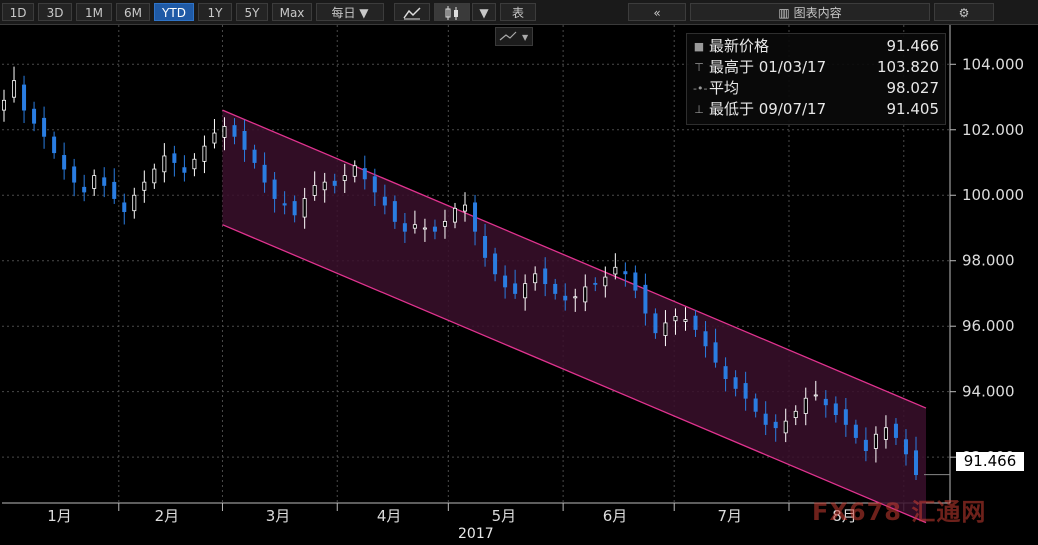 The height and width of the screenshot is (545, 1038). What do you see at coordinates (993, 130) in the screenshot?
I see `y-tick-label: 102.000` at bounding box center [993, 130].